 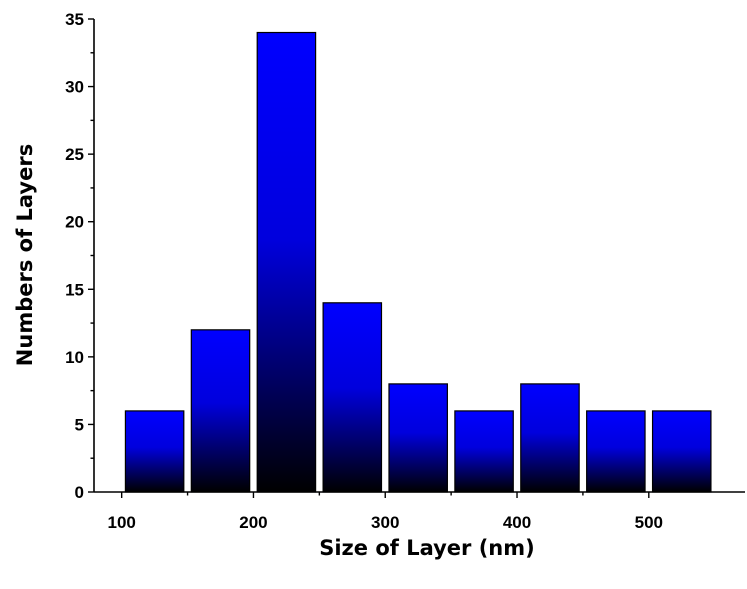 I want to click on y-tick-label-25: 25, so click(x=74, y=154).